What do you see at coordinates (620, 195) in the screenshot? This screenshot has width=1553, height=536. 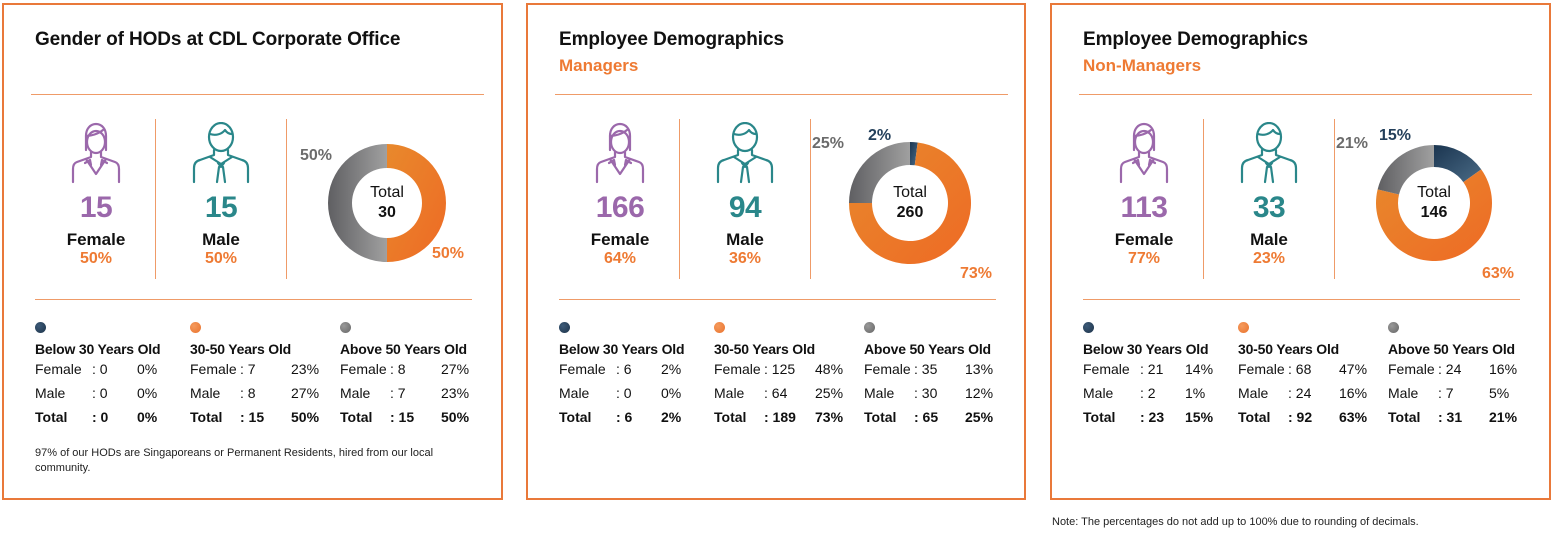 I see `female-stat: 166 Female 64%` at bounding box center [620, 195].